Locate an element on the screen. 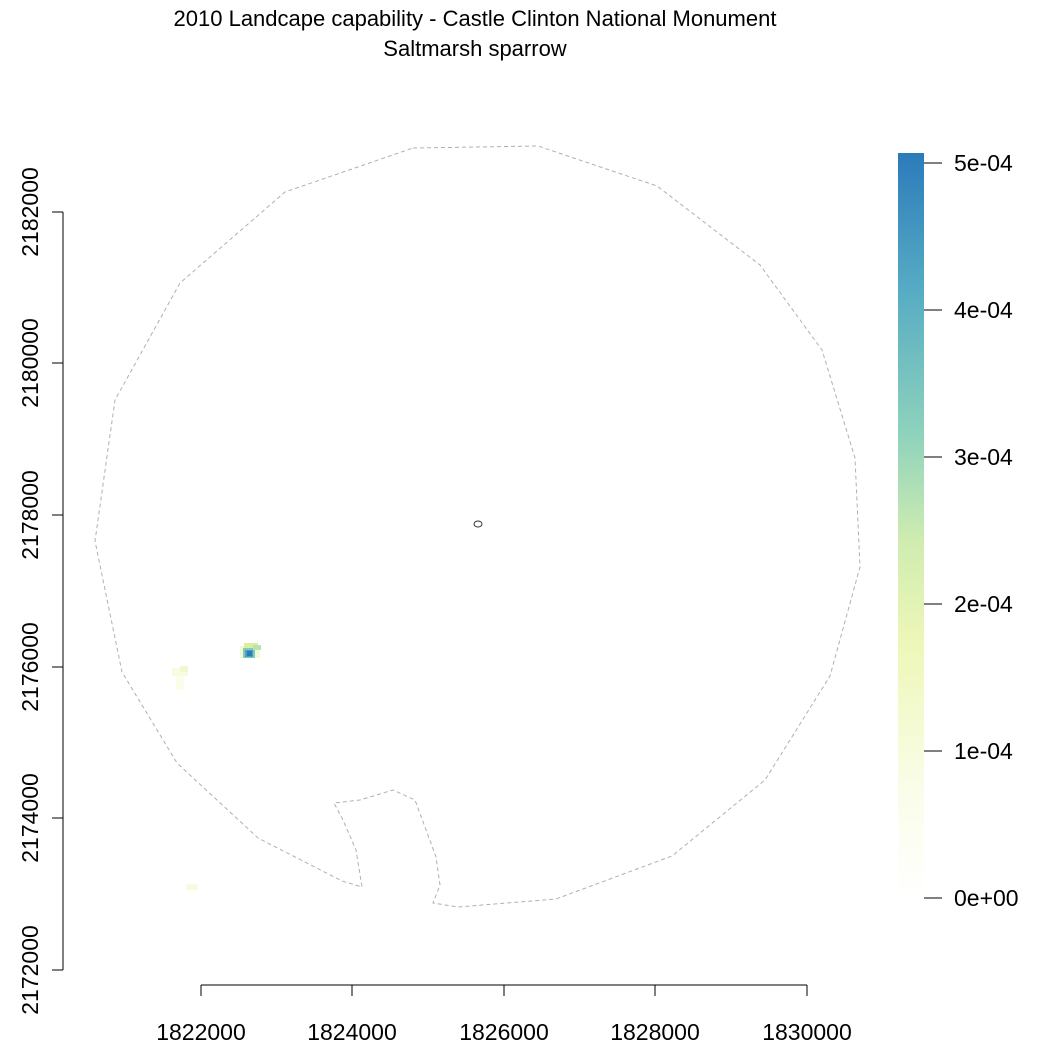 The width and height of the screenshot is (1050, 1050). y-tick-label: 2182000 is located at coordinates (30, 212).